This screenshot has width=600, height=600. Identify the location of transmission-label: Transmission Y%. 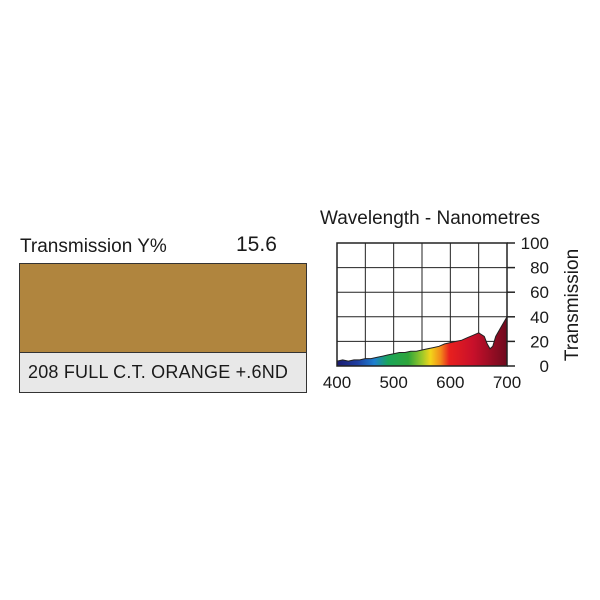
(93, 246).